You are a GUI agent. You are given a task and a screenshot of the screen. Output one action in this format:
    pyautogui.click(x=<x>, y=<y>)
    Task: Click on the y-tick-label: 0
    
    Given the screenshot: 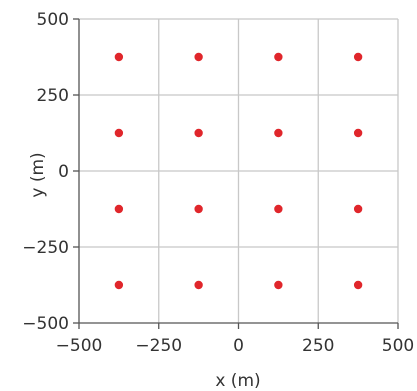 What is the action you would take?
    pyautogui.click(x=63, y=172)
    